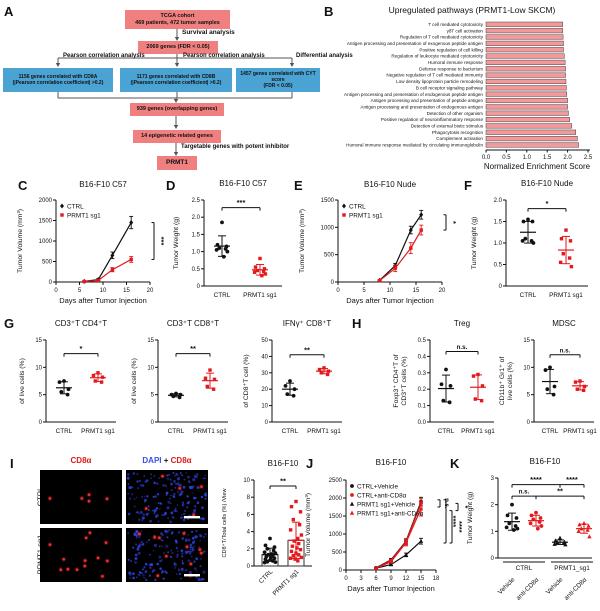  I want to click on y-tick-label: 1000, so click(328, 228).